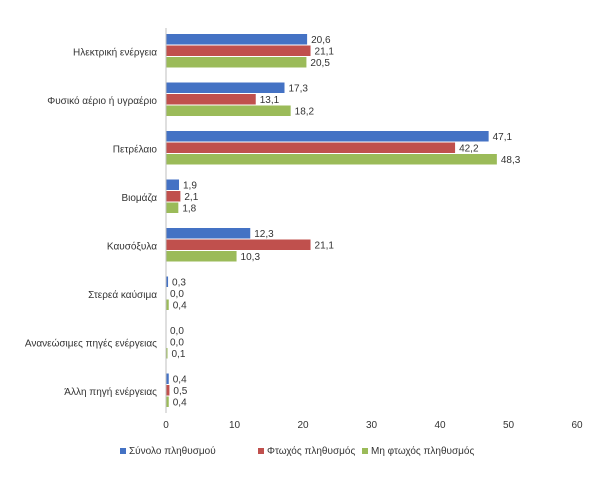 The height and width of the screenshot is (495, 600). What do you see at coordinates (251, 257) in the screenshot?
I see `data-label: 10,3` at bounding box center [251, 257].